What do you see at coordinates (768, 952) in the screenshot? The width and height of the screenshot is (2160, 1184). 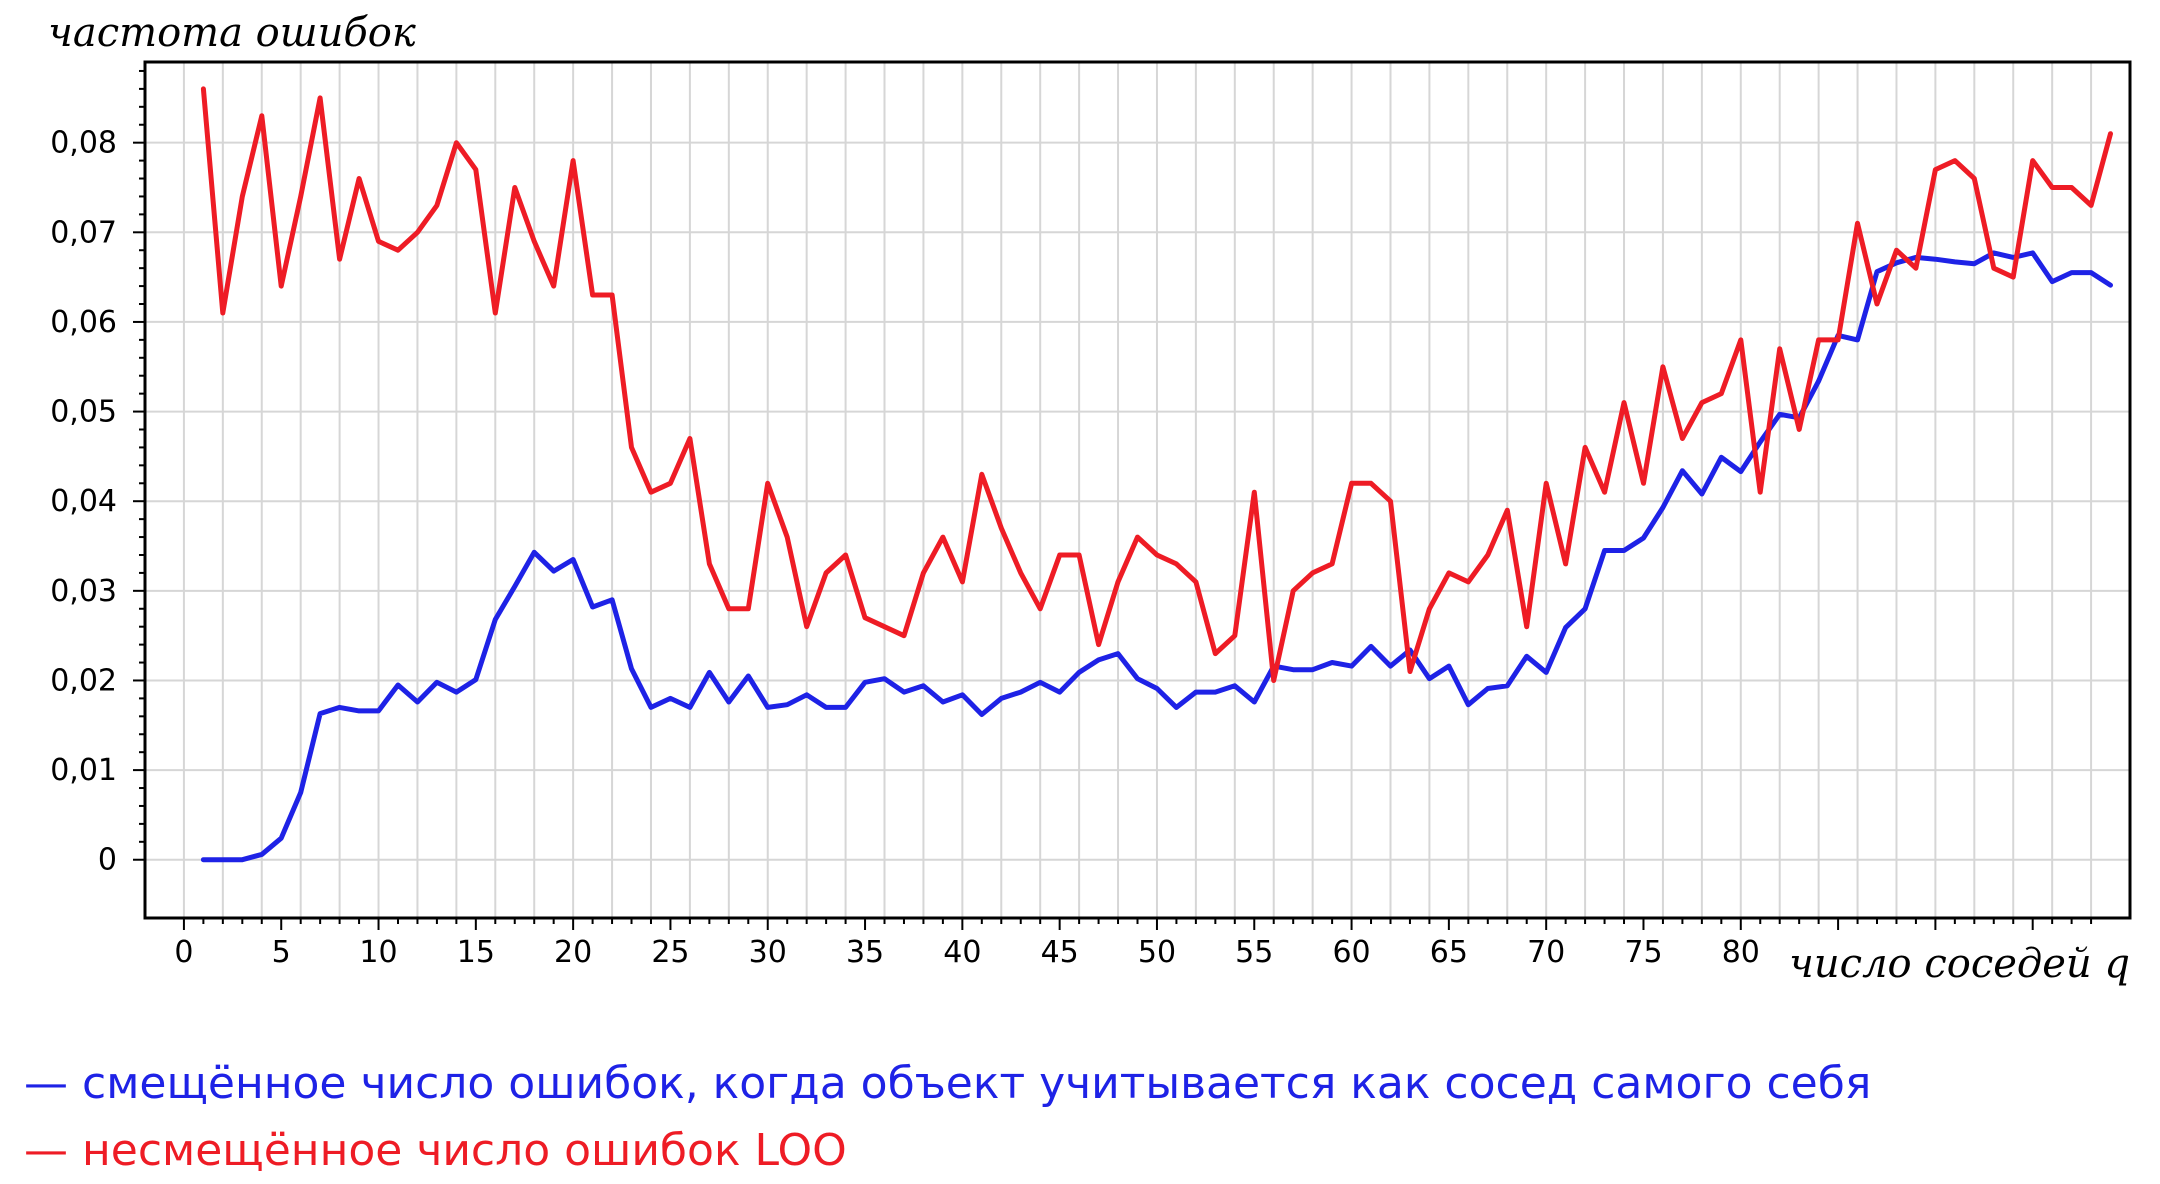 I see `x-tick-label: 30` at bounding box center [768, 952].